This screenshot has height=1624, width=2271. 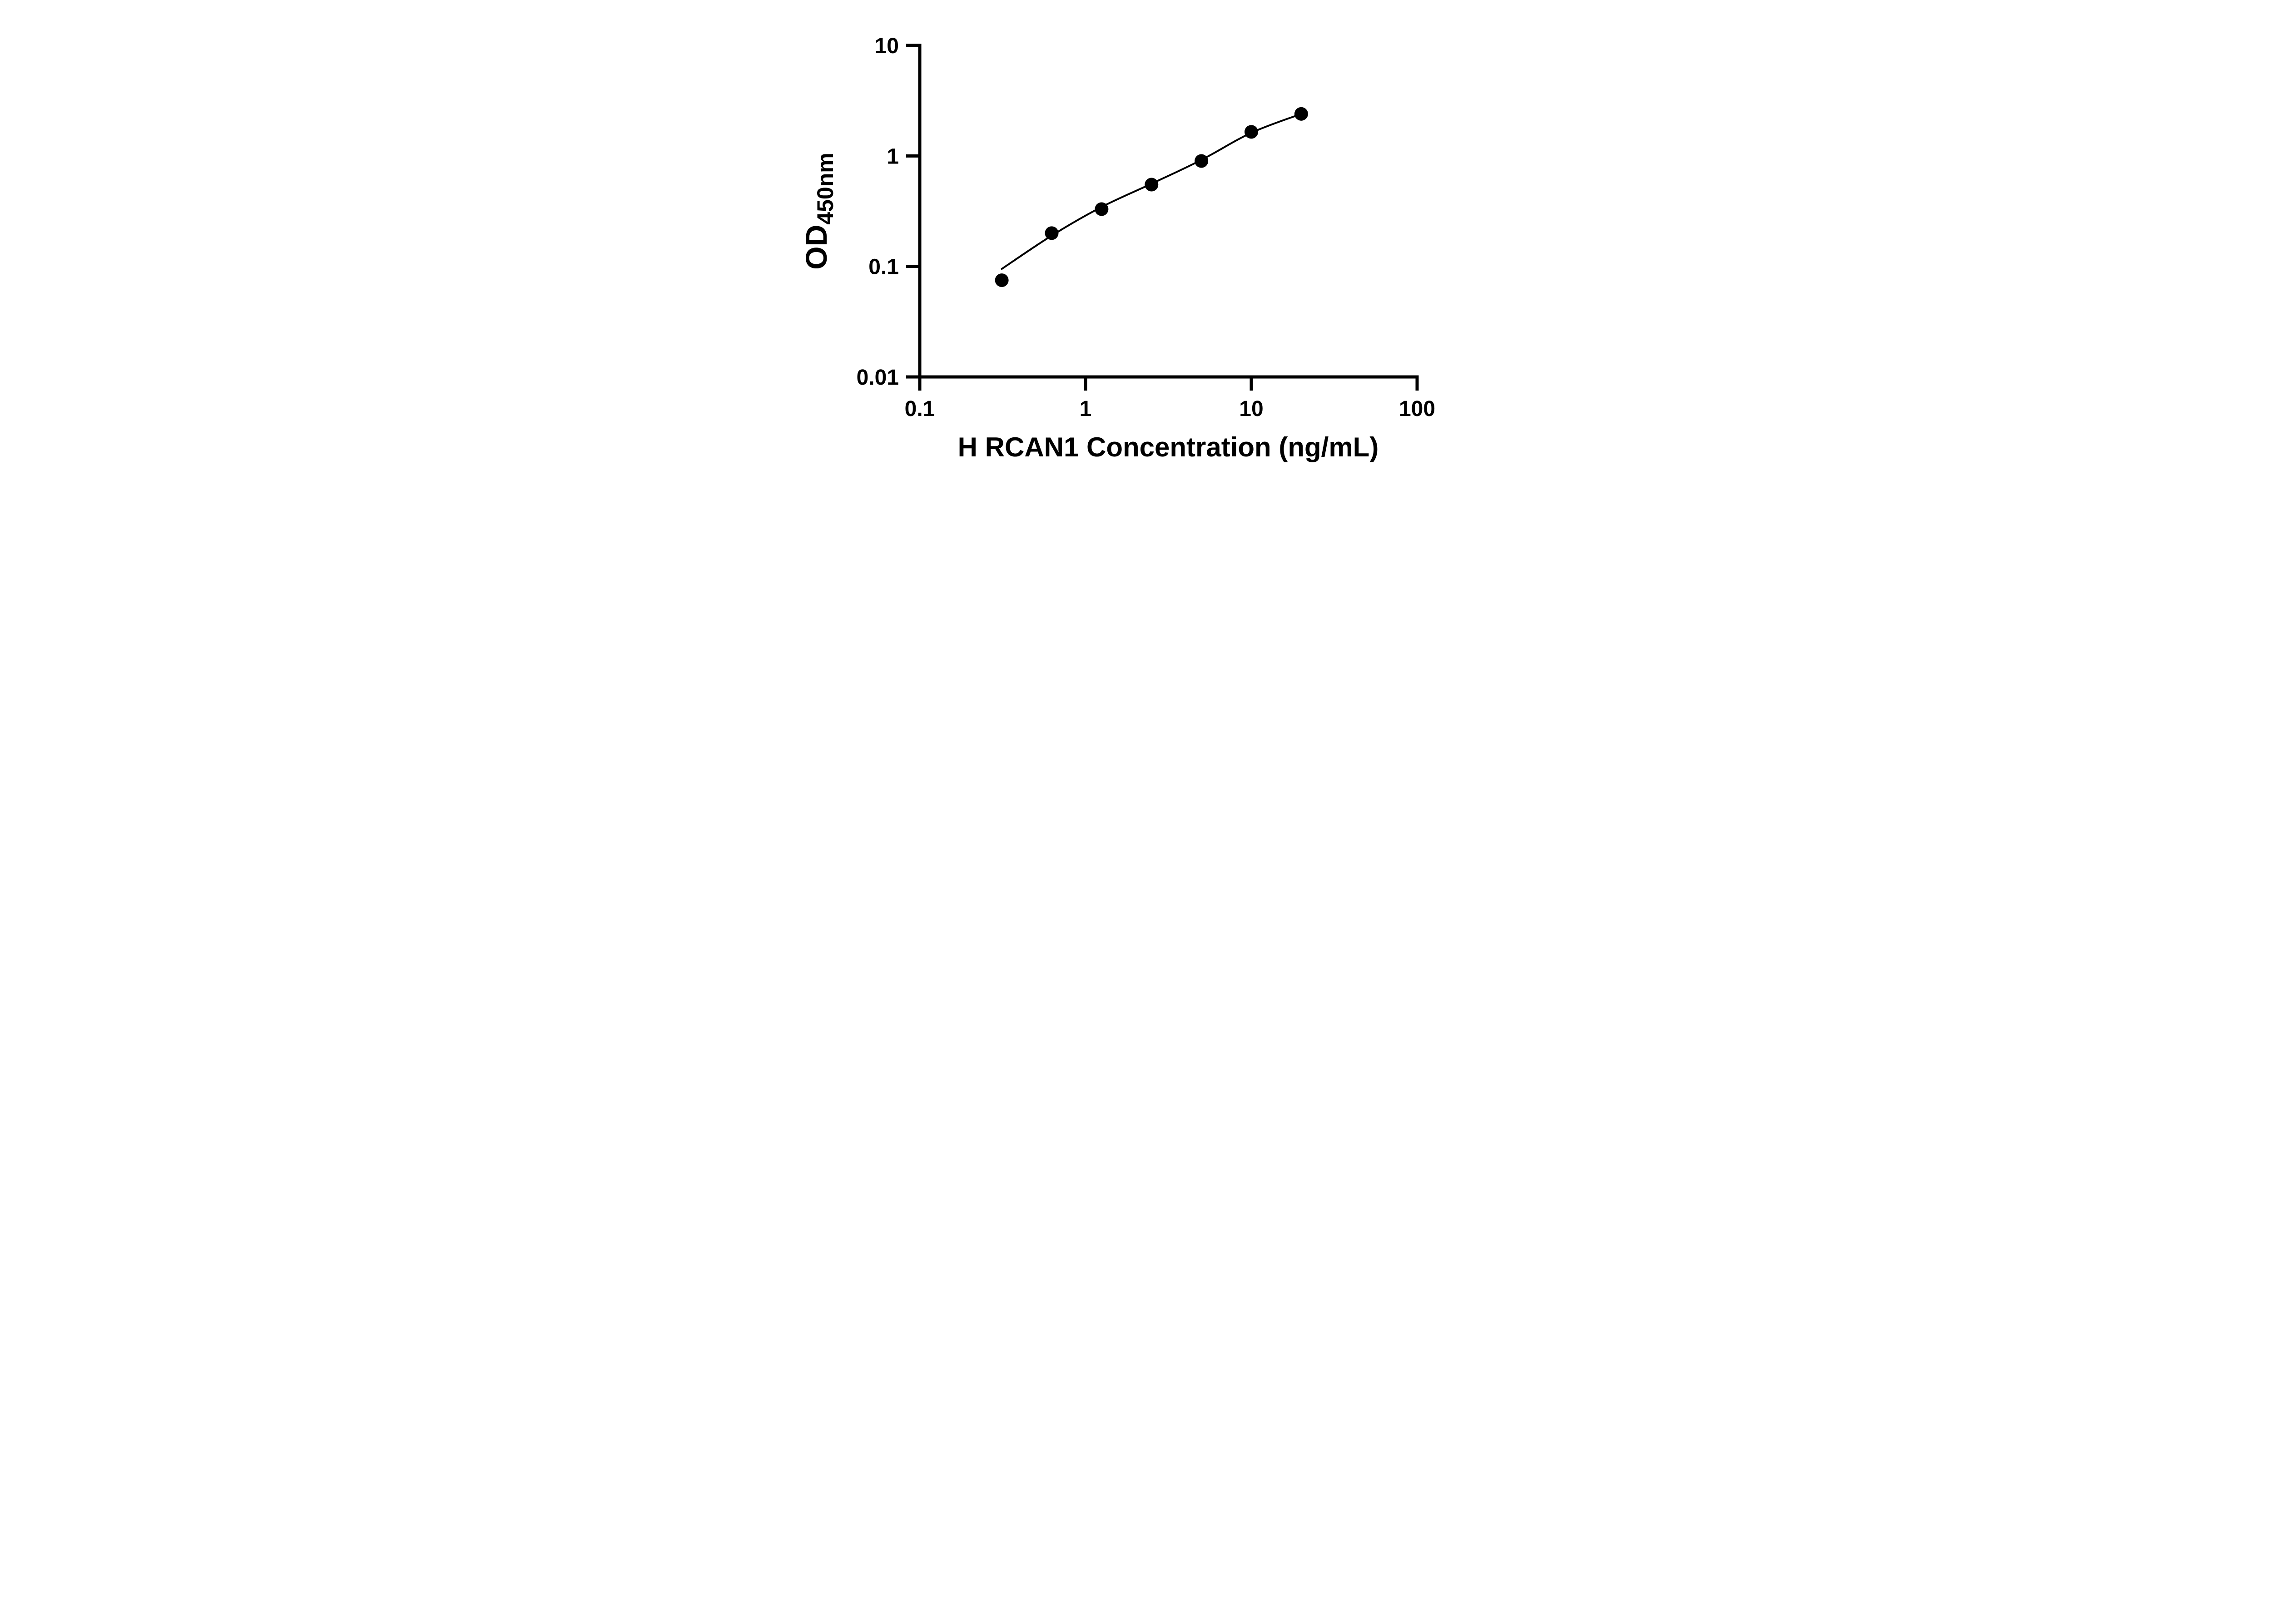 I want to click on x-axis-tick-label: 100, so click(x=1417, y=409).